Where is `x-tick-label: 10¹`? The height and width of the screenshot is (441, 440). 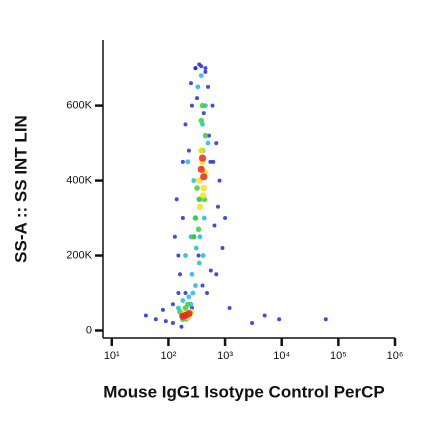
x-tick-label: 10¹ is located at coordinates (112, 356).